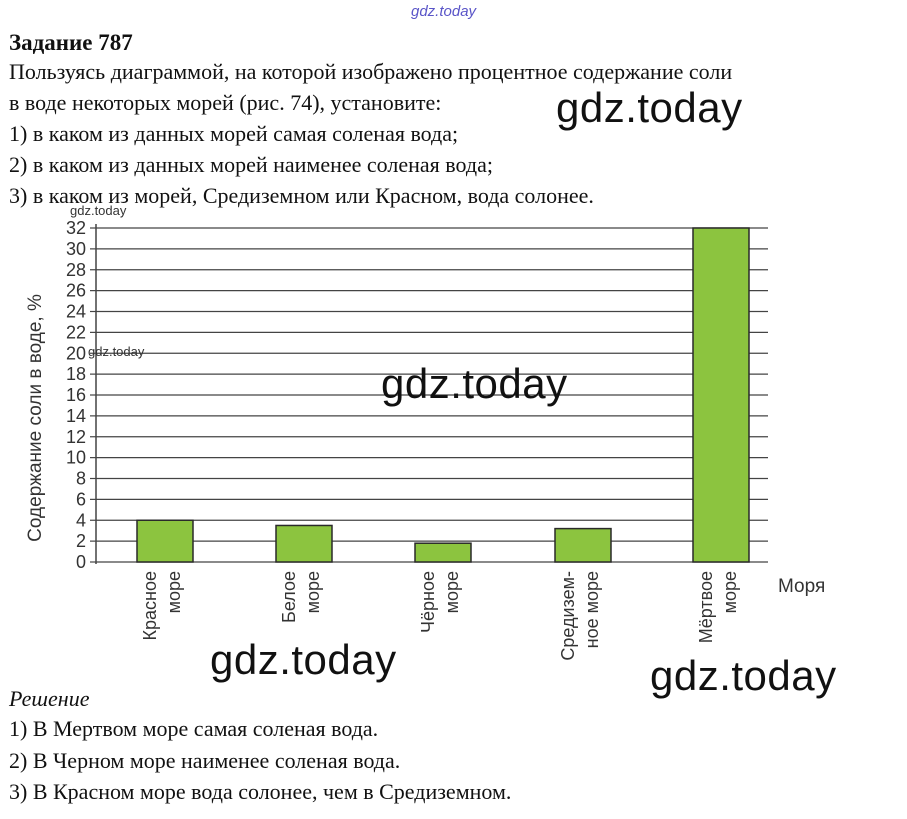  Describe the element at coordinates (289, 597) in the screenshot. I see `x-category-label: Белое` at that location.